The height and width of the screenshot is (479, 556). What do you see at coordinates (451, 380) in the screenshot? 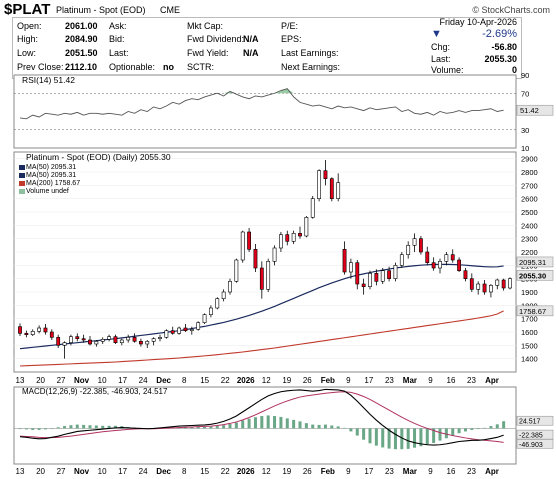
I see `x-tick-label: 16` at bounding box center [451, 380].